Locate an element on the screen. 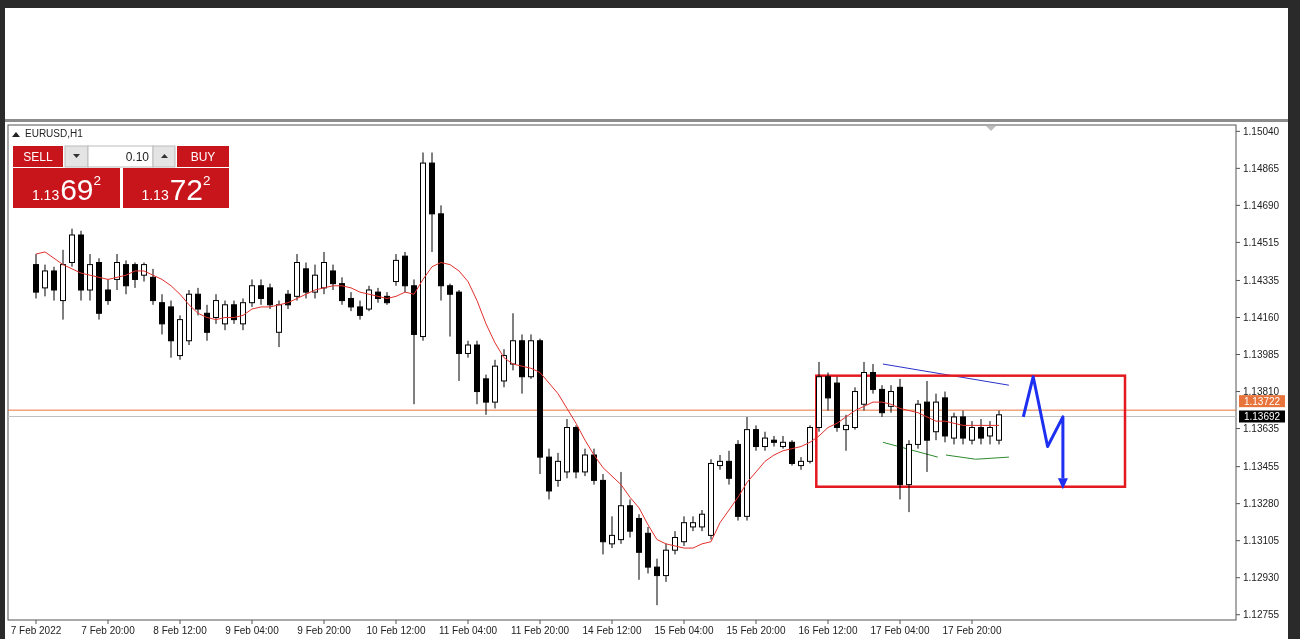 Image resolution: width=1300 pixels, height=639 pixels. y-tick-label: 1.14690 is located at coordinates (1261, 205).